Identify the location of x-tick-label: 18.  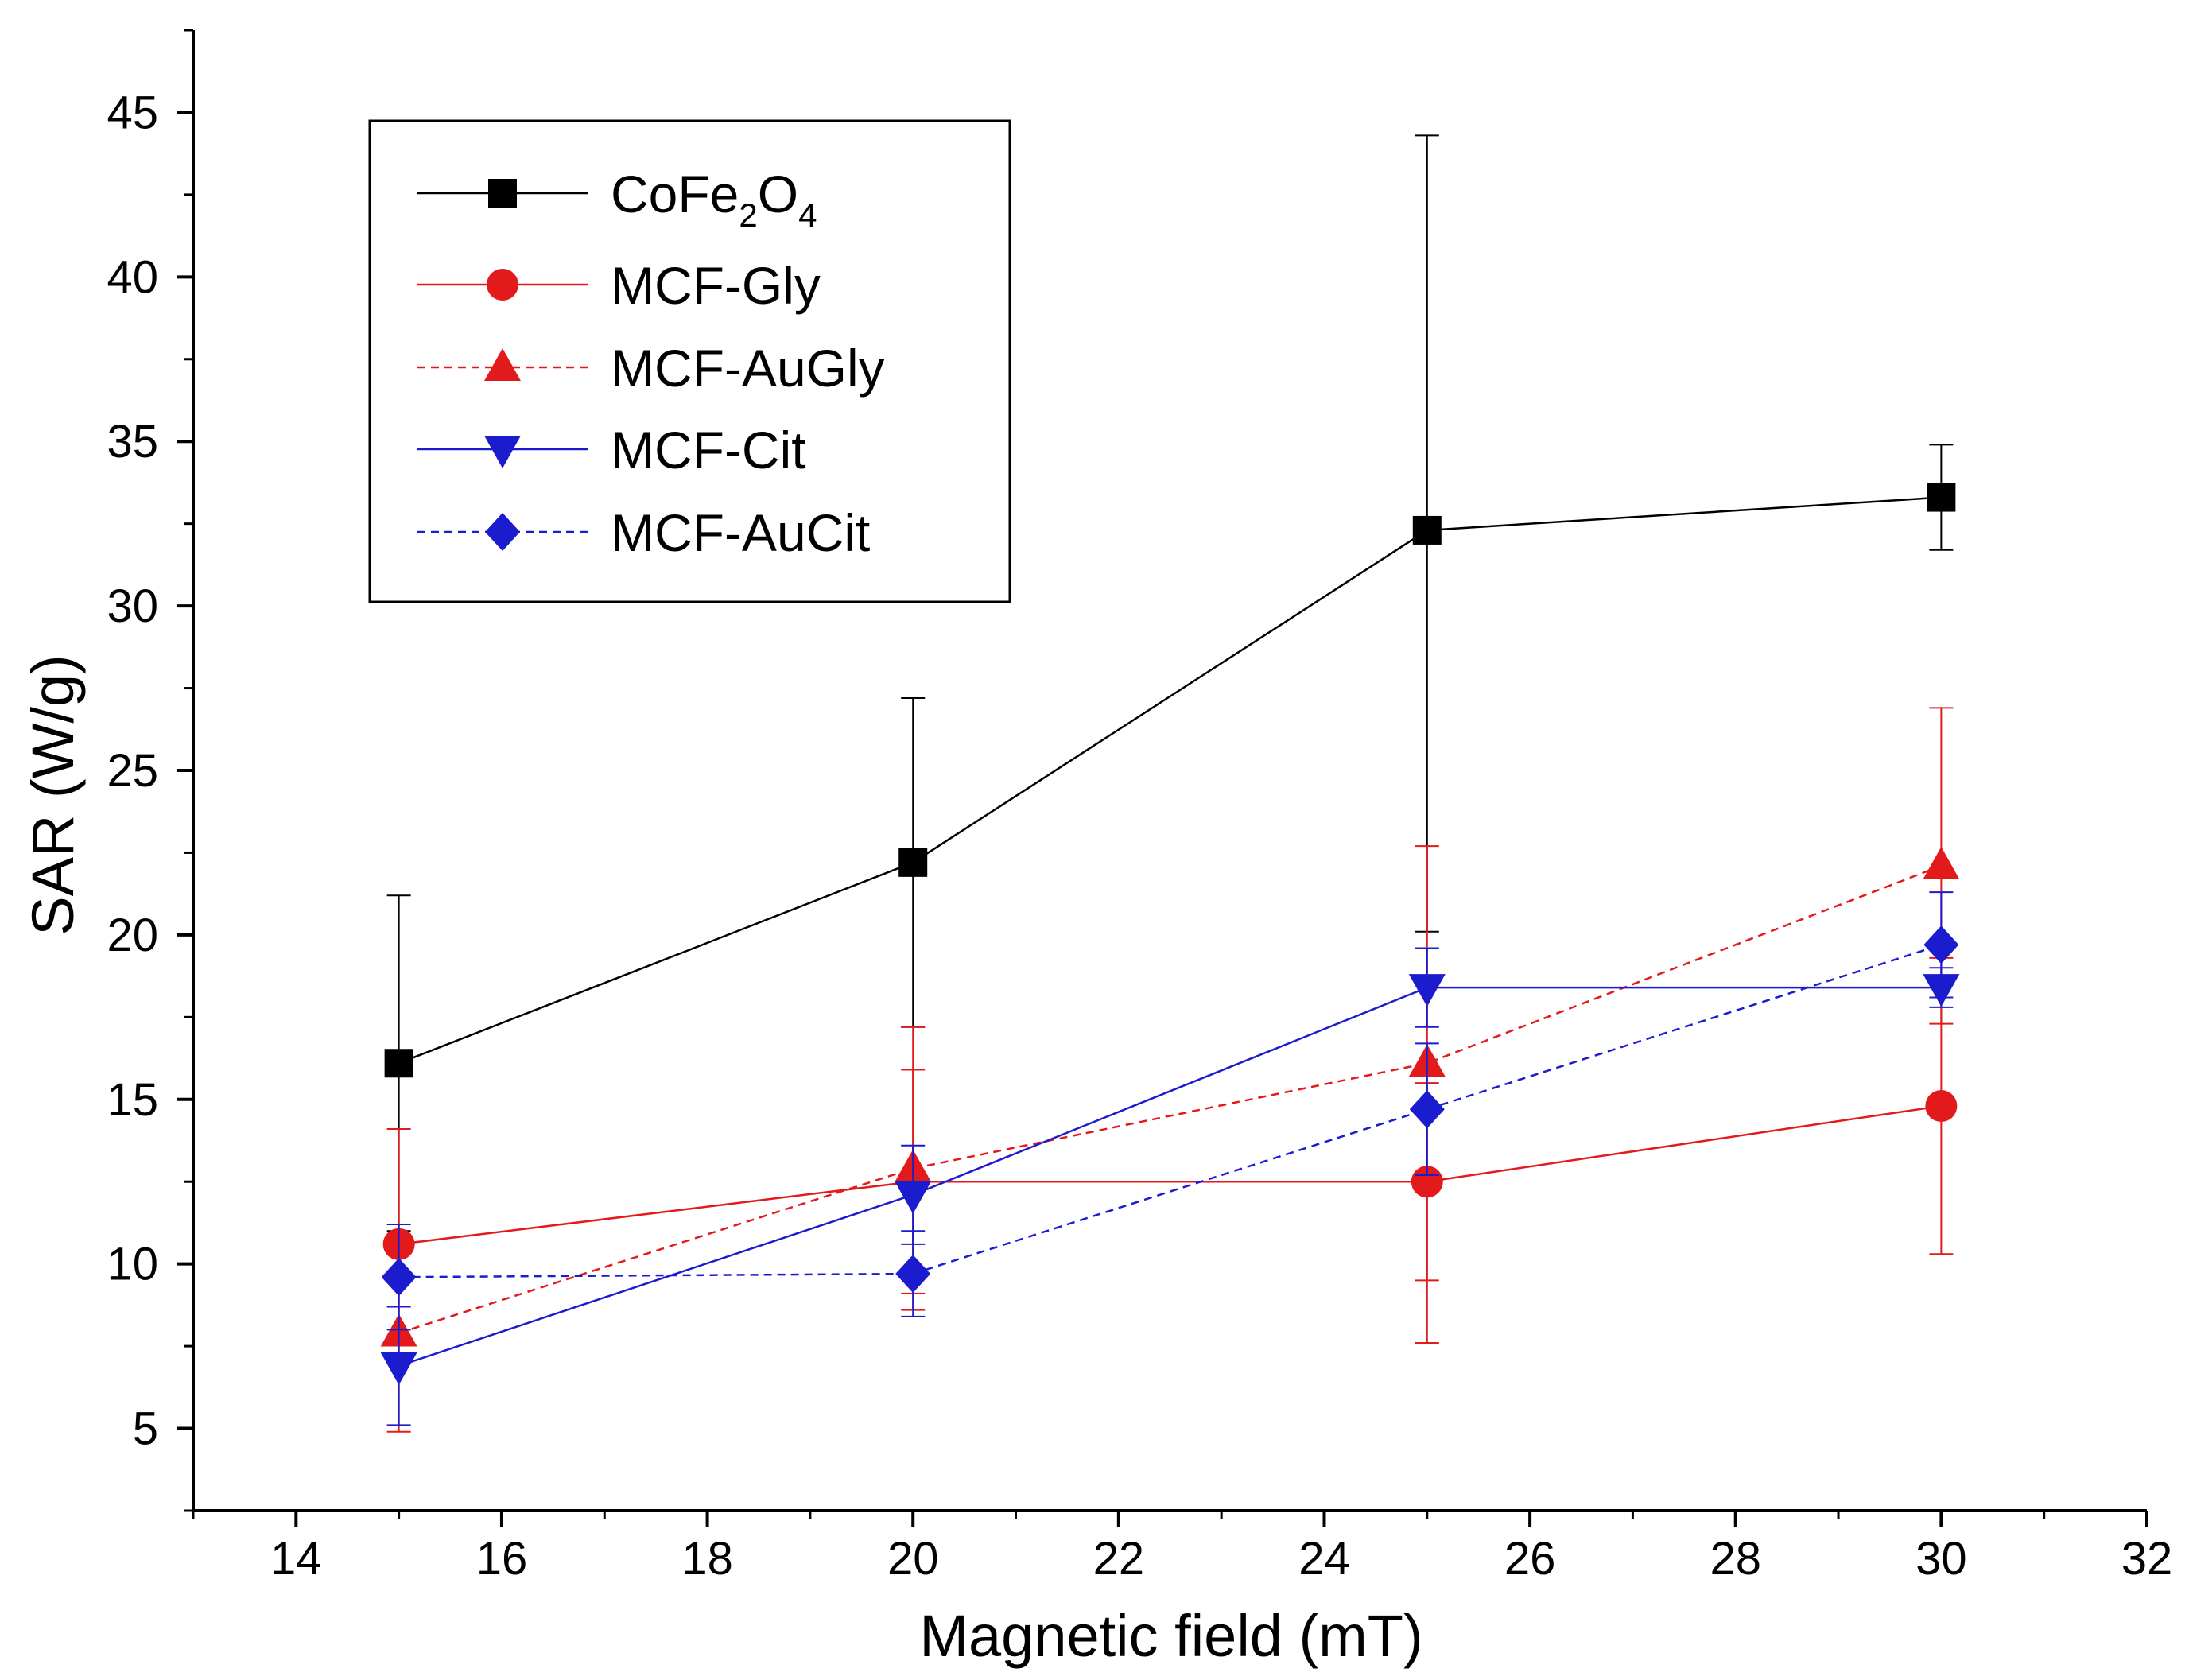
(707, 1559).